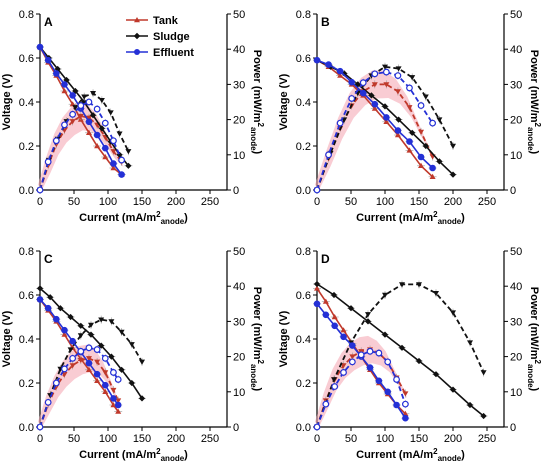 The width and height of the screenshot is (550, 474). I want to click on right-y-tick-label: 10, so click(239, 156).